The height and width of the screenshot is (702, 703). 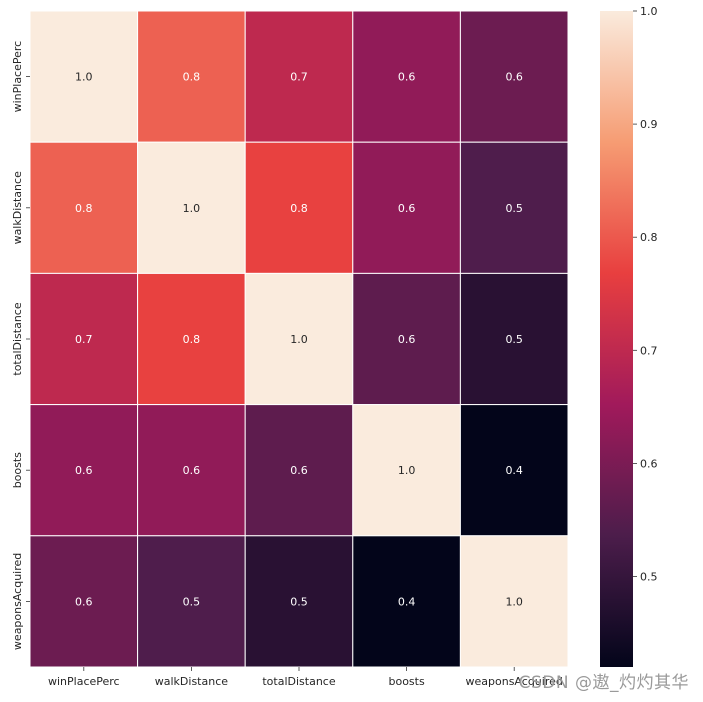 I want to click on colorbar-tick-label: 0.8, so click(x=649, y=237).